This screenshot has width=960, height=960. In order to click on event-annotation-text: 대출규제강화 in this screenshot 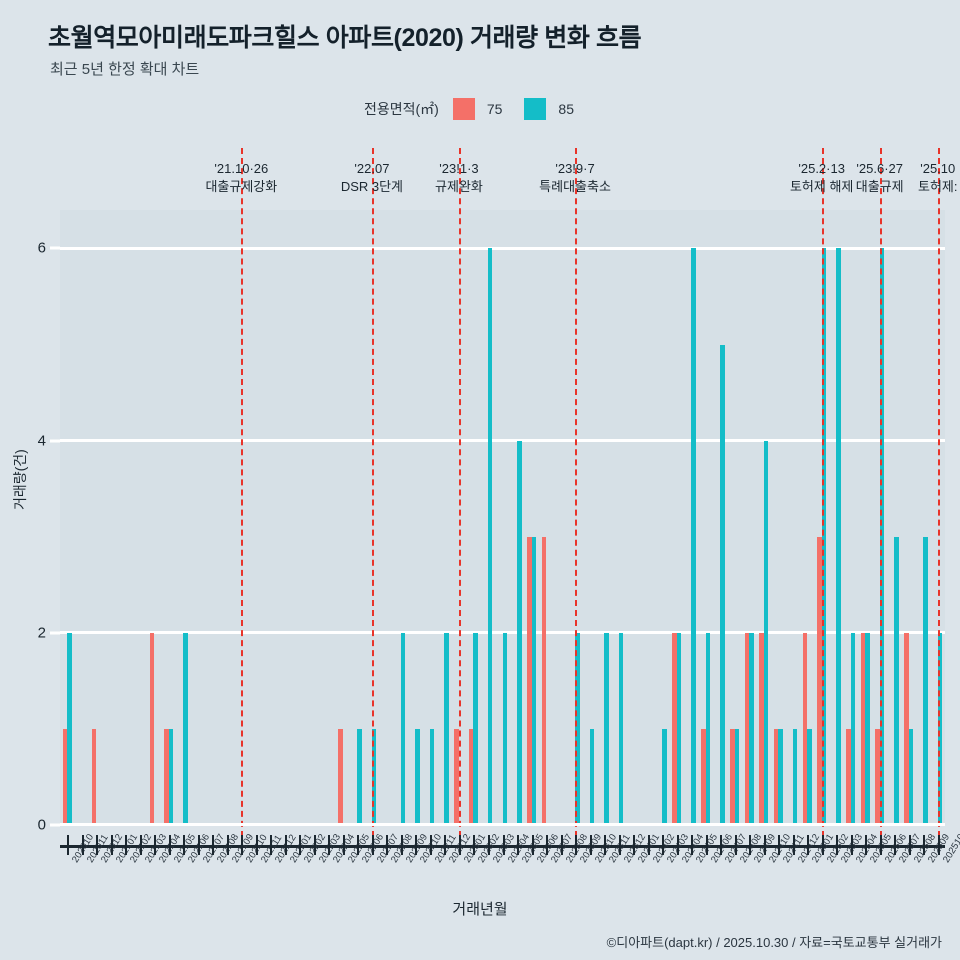, I will do `click(241, 186)`.